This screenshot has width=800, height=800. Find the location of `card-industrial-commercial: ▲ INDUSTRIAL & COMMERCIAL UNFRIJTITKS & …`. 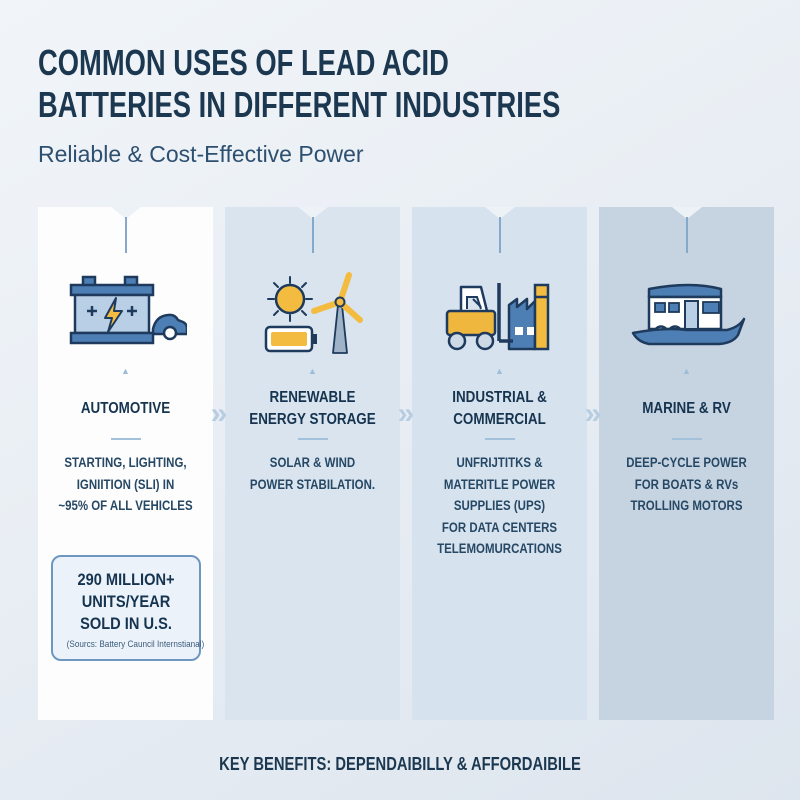

card-industrial-commercial: ▲ INDUSTRIAL & COMMERCIAL UNFRIJTITKS & … is located at coordinates (499, 463).